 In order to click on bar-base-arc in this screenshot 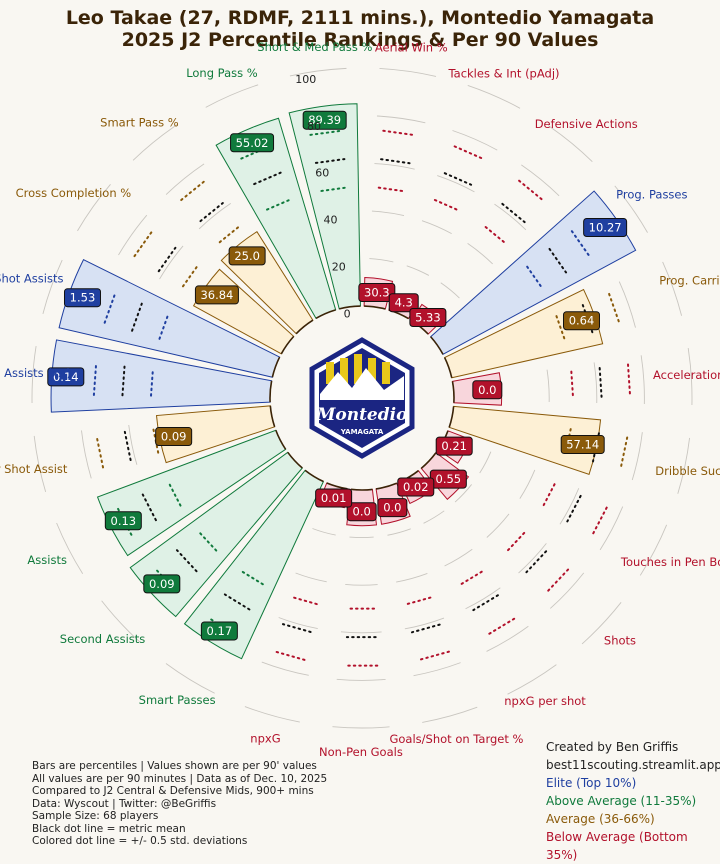, I will do `click(361, 489)`.